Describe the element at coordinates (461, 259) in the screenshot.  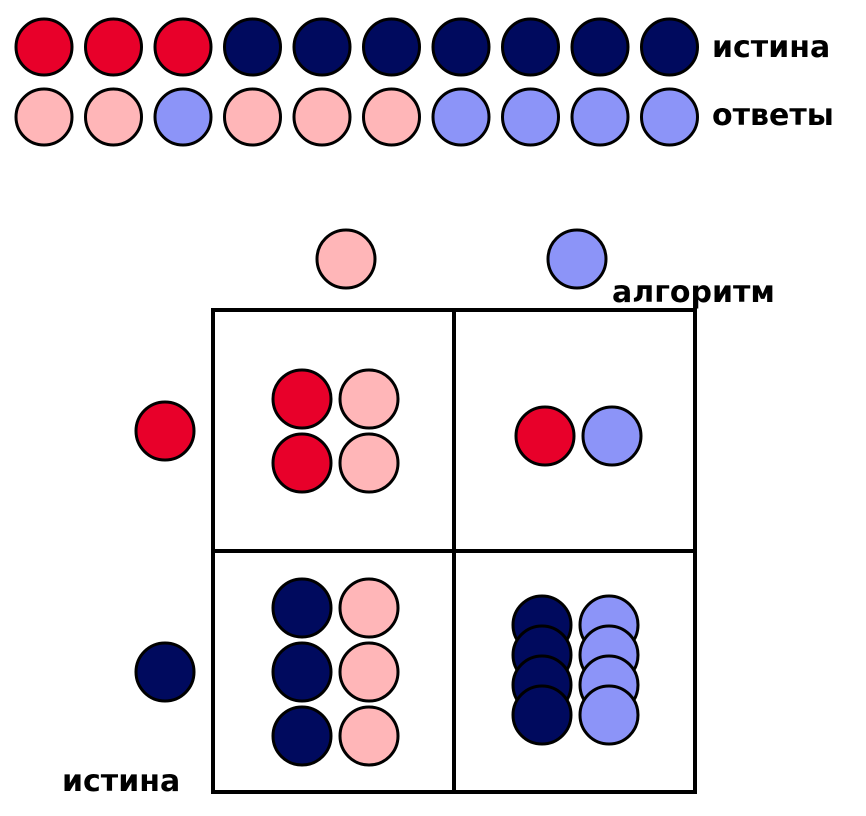
I see `column-headers` at that location.